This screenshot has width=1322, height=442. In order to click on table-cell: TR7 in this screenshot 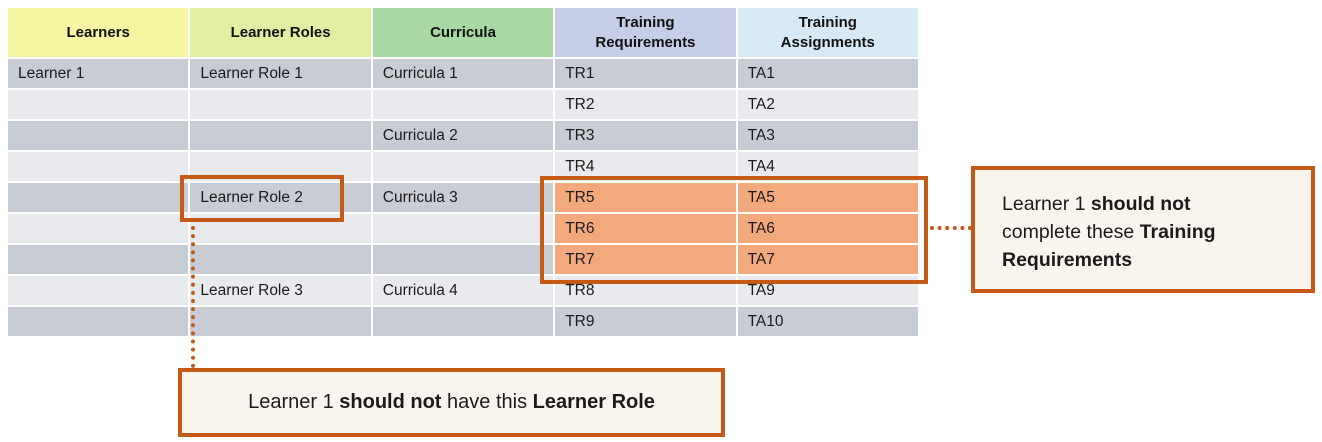, I will do `click(645, 259)`.